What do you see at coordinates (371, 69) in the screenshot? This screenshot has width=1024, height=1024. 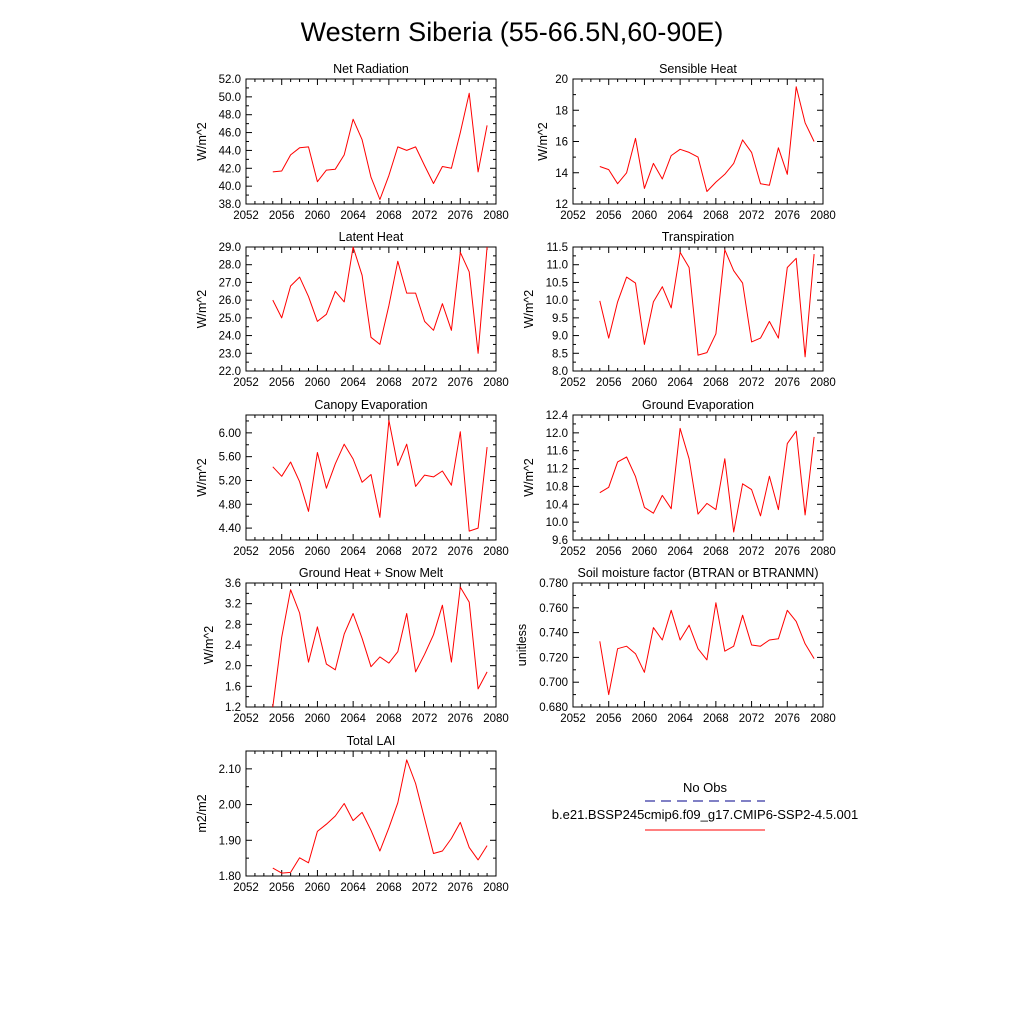 I see `panel-title: Net Radiation` at bounding box center [371, 69].